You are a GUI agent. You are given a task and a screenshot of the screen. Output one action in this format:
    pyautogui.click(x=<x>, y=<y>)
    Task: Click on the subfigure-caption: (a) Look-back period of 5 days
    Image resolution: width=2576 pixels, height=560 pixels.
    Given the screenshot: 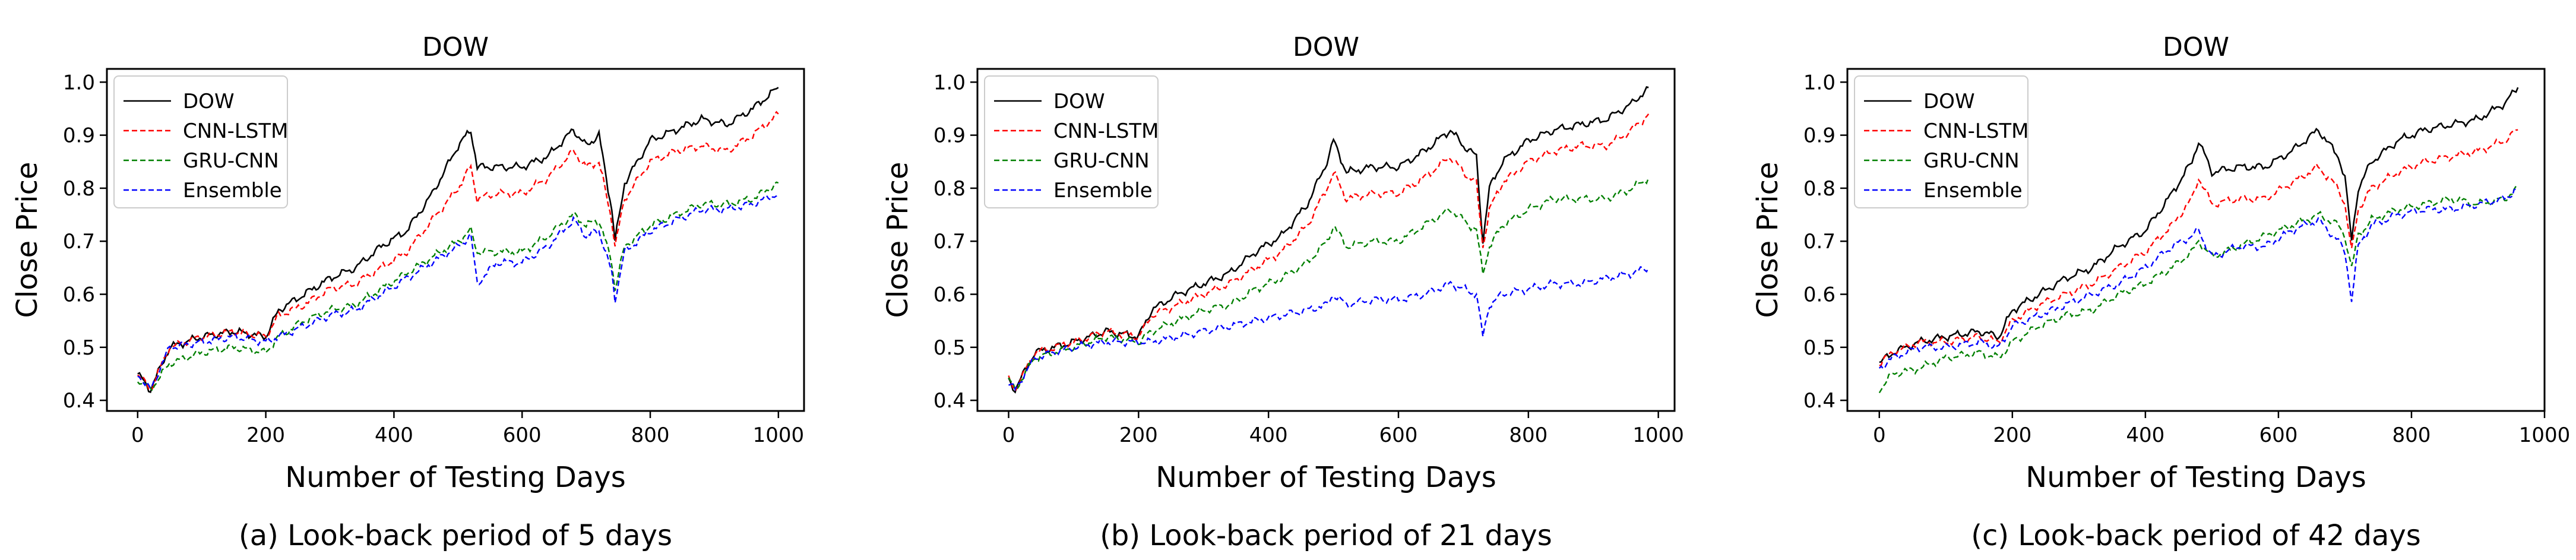 What is the action you would take?
    pyautogui.click(x=455, y=535)
    